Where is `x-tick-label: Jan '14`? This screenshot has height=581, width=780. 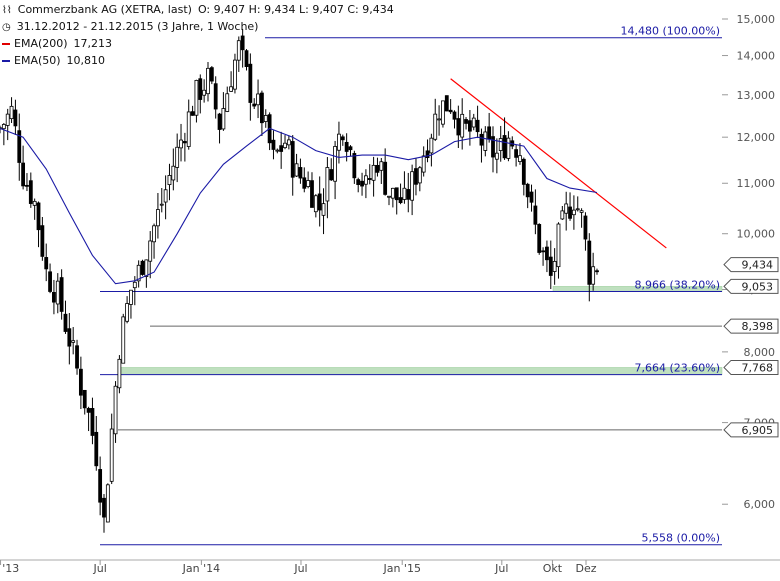 x-tick-label: Jan '14 is located at coordinates (201, 568).